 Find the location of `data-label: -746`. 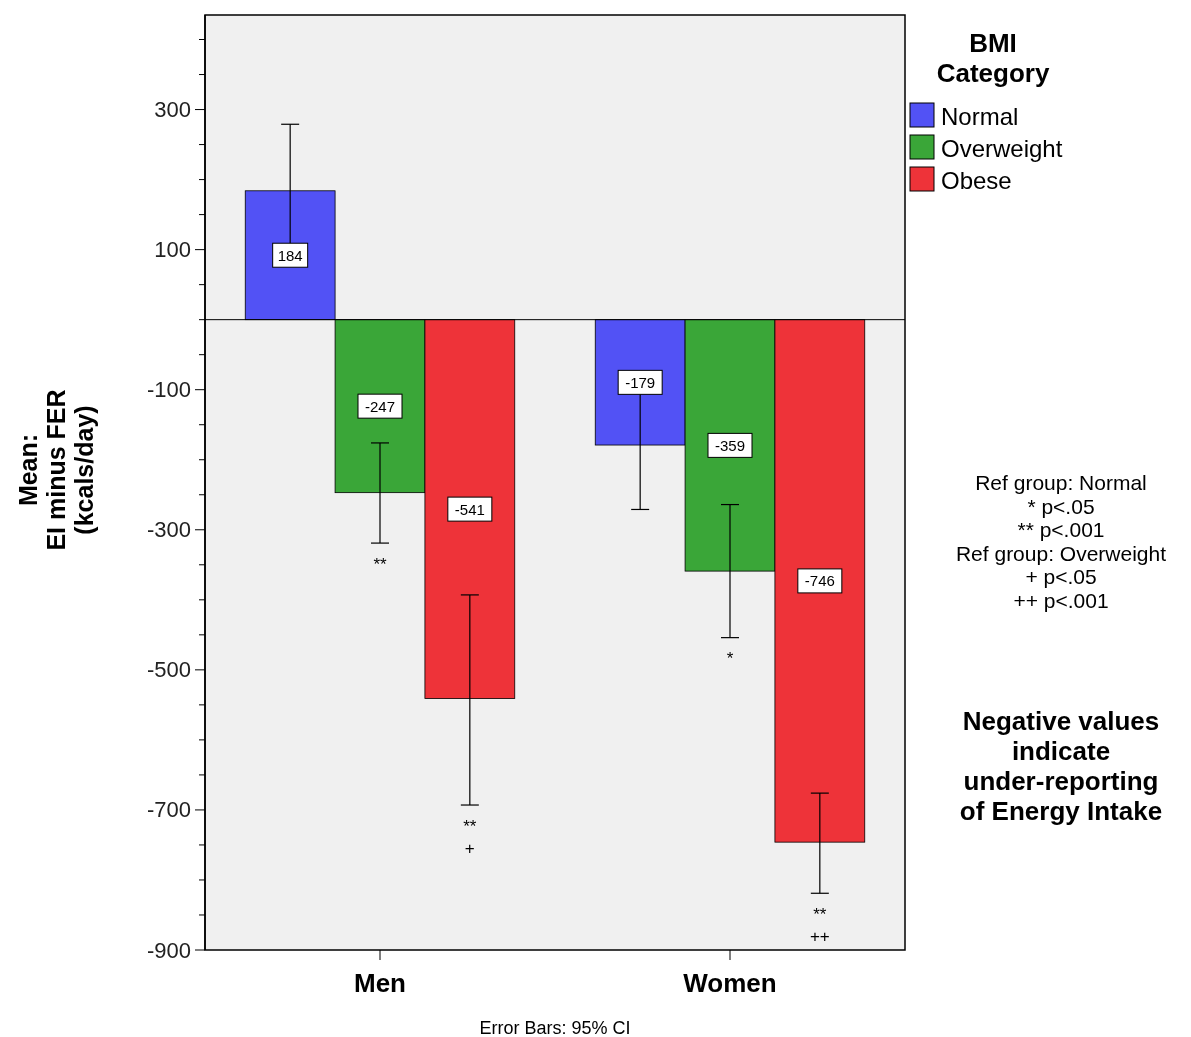

data-label: -746 is located at coordinates (819, 581).